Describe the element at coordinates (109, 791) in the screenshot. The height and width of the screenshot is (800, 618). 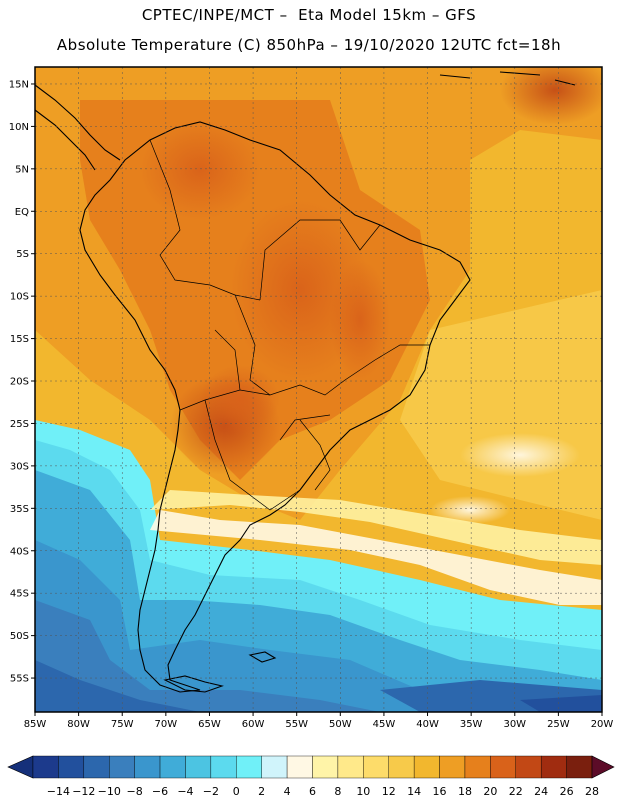
I see `colorbar-label: −10` at that location.